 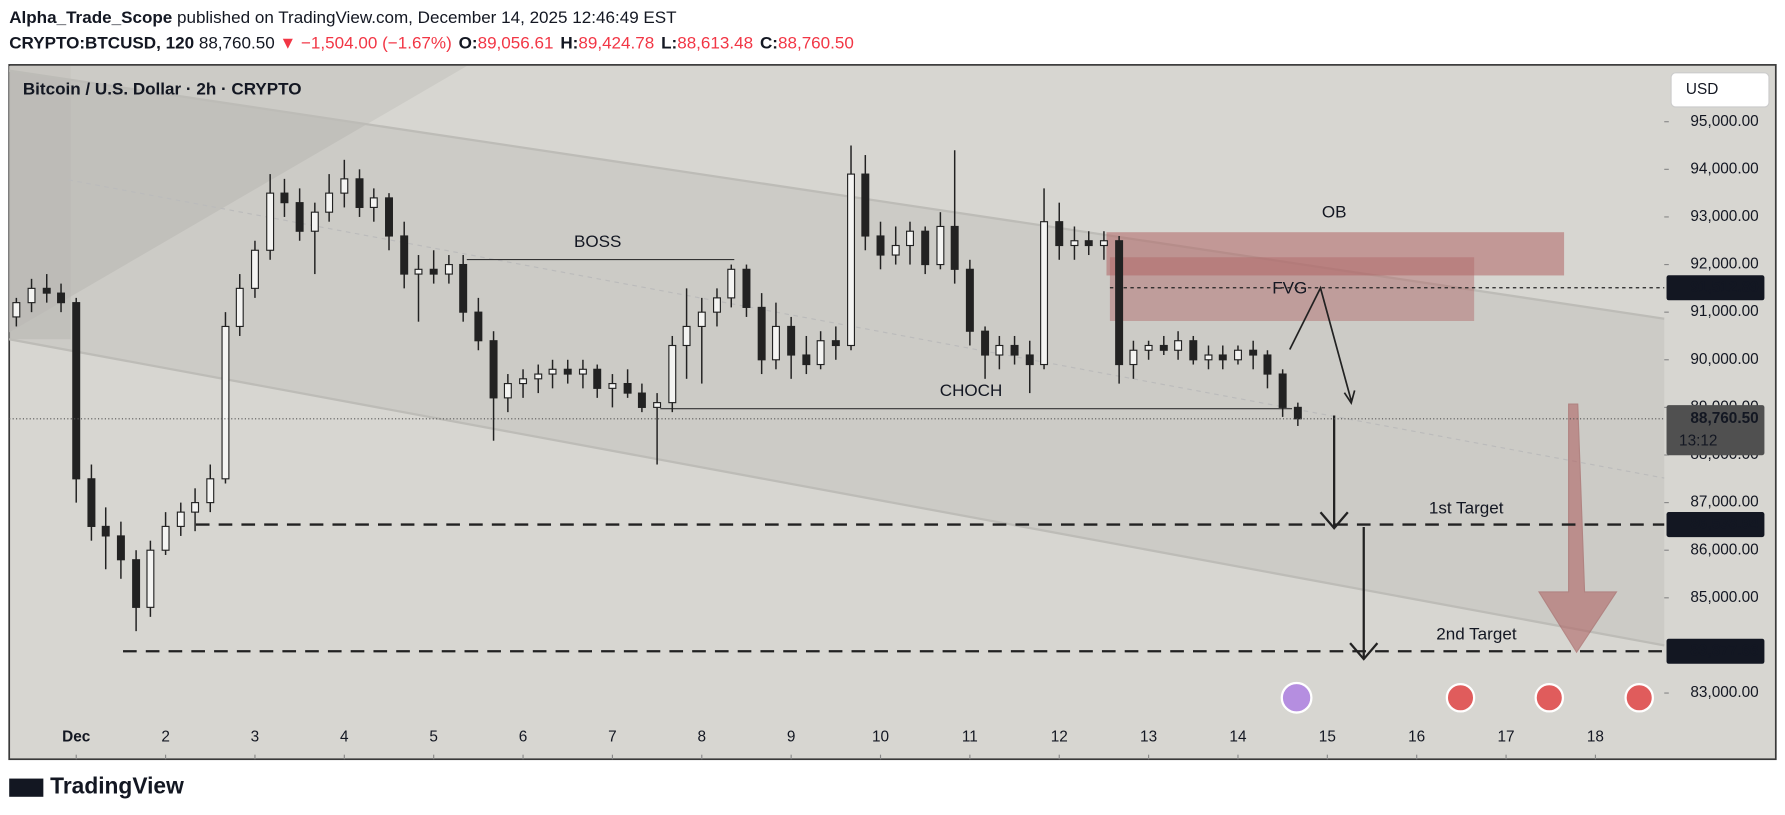 I want to click on x-tick-label: 2, so click(x=165, y=737).